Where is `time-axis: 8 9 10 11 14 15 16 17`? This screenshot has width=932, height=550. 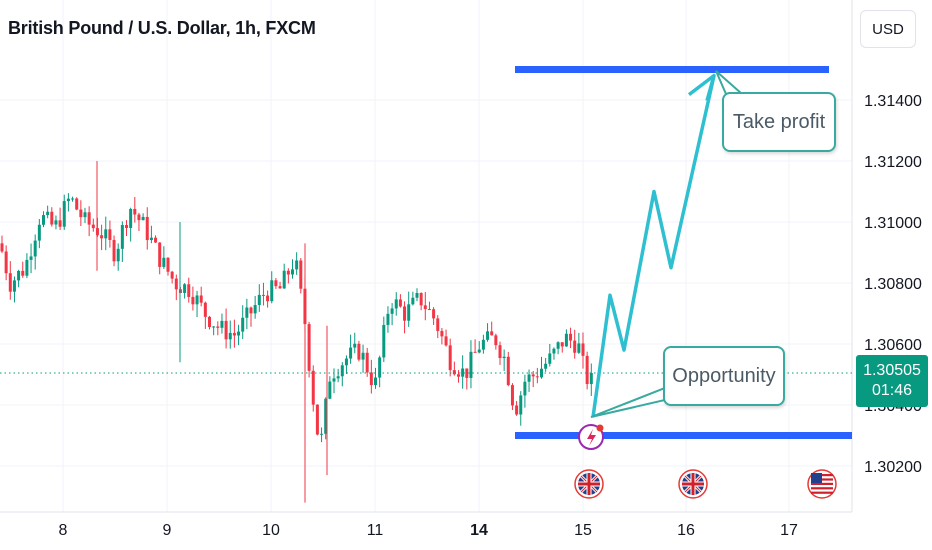
time-axis: 8 9 10 11 14 15 16 17 is located at coordinates (428, 530).